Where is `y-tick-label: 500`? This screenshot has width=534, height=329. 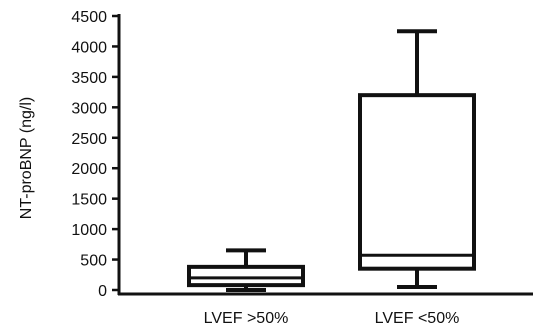 y-tick-label: 500 is located at coordinates (93, 261).